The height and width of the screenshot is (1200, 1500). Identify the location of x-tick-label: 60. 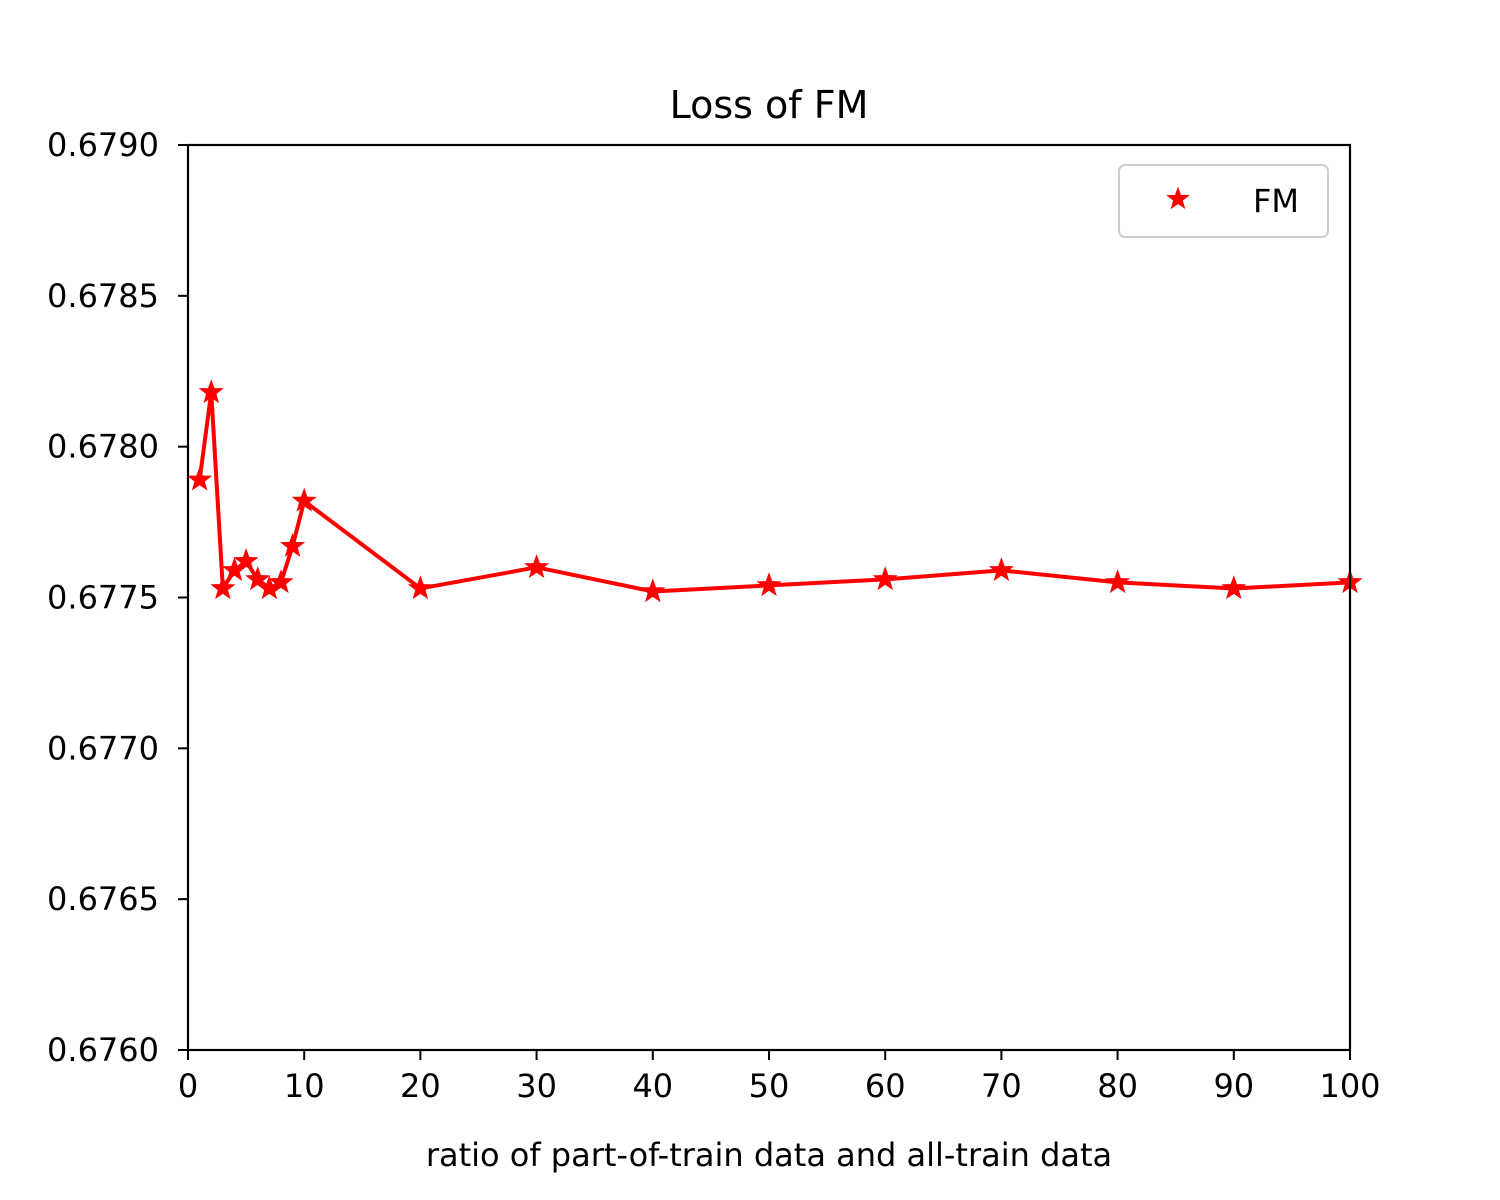
(885, 1086).